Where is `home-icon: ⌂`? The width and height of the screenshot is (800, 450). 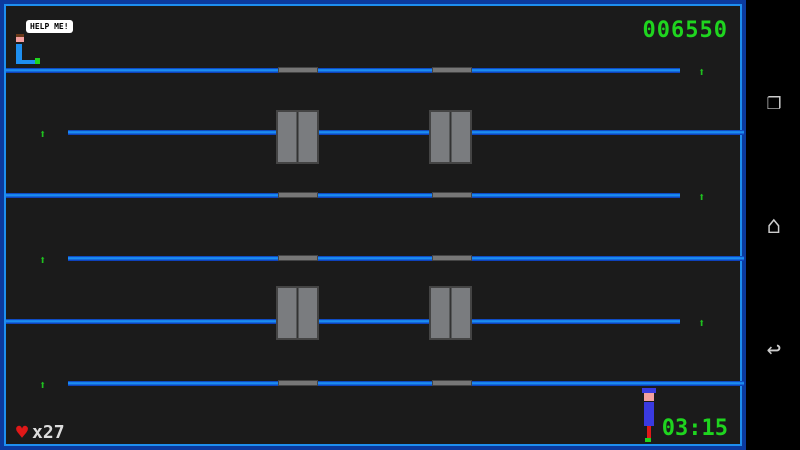
home-icon: ⌂ is located at coordinates (774, 225).